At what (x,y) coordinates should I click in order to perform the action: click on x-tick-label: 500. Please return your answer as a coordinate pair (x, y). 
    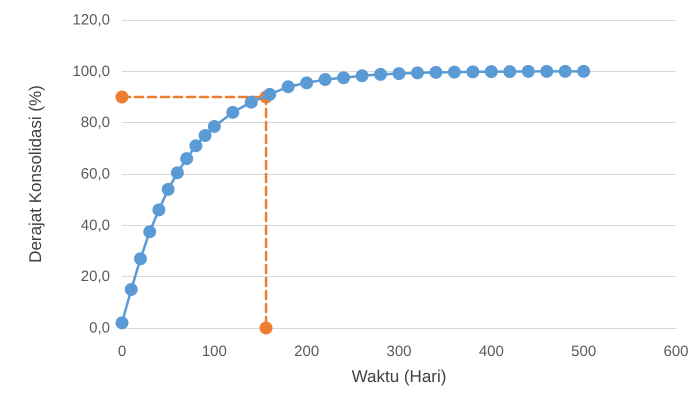
    Looking at the image, I should click on (583, 351).